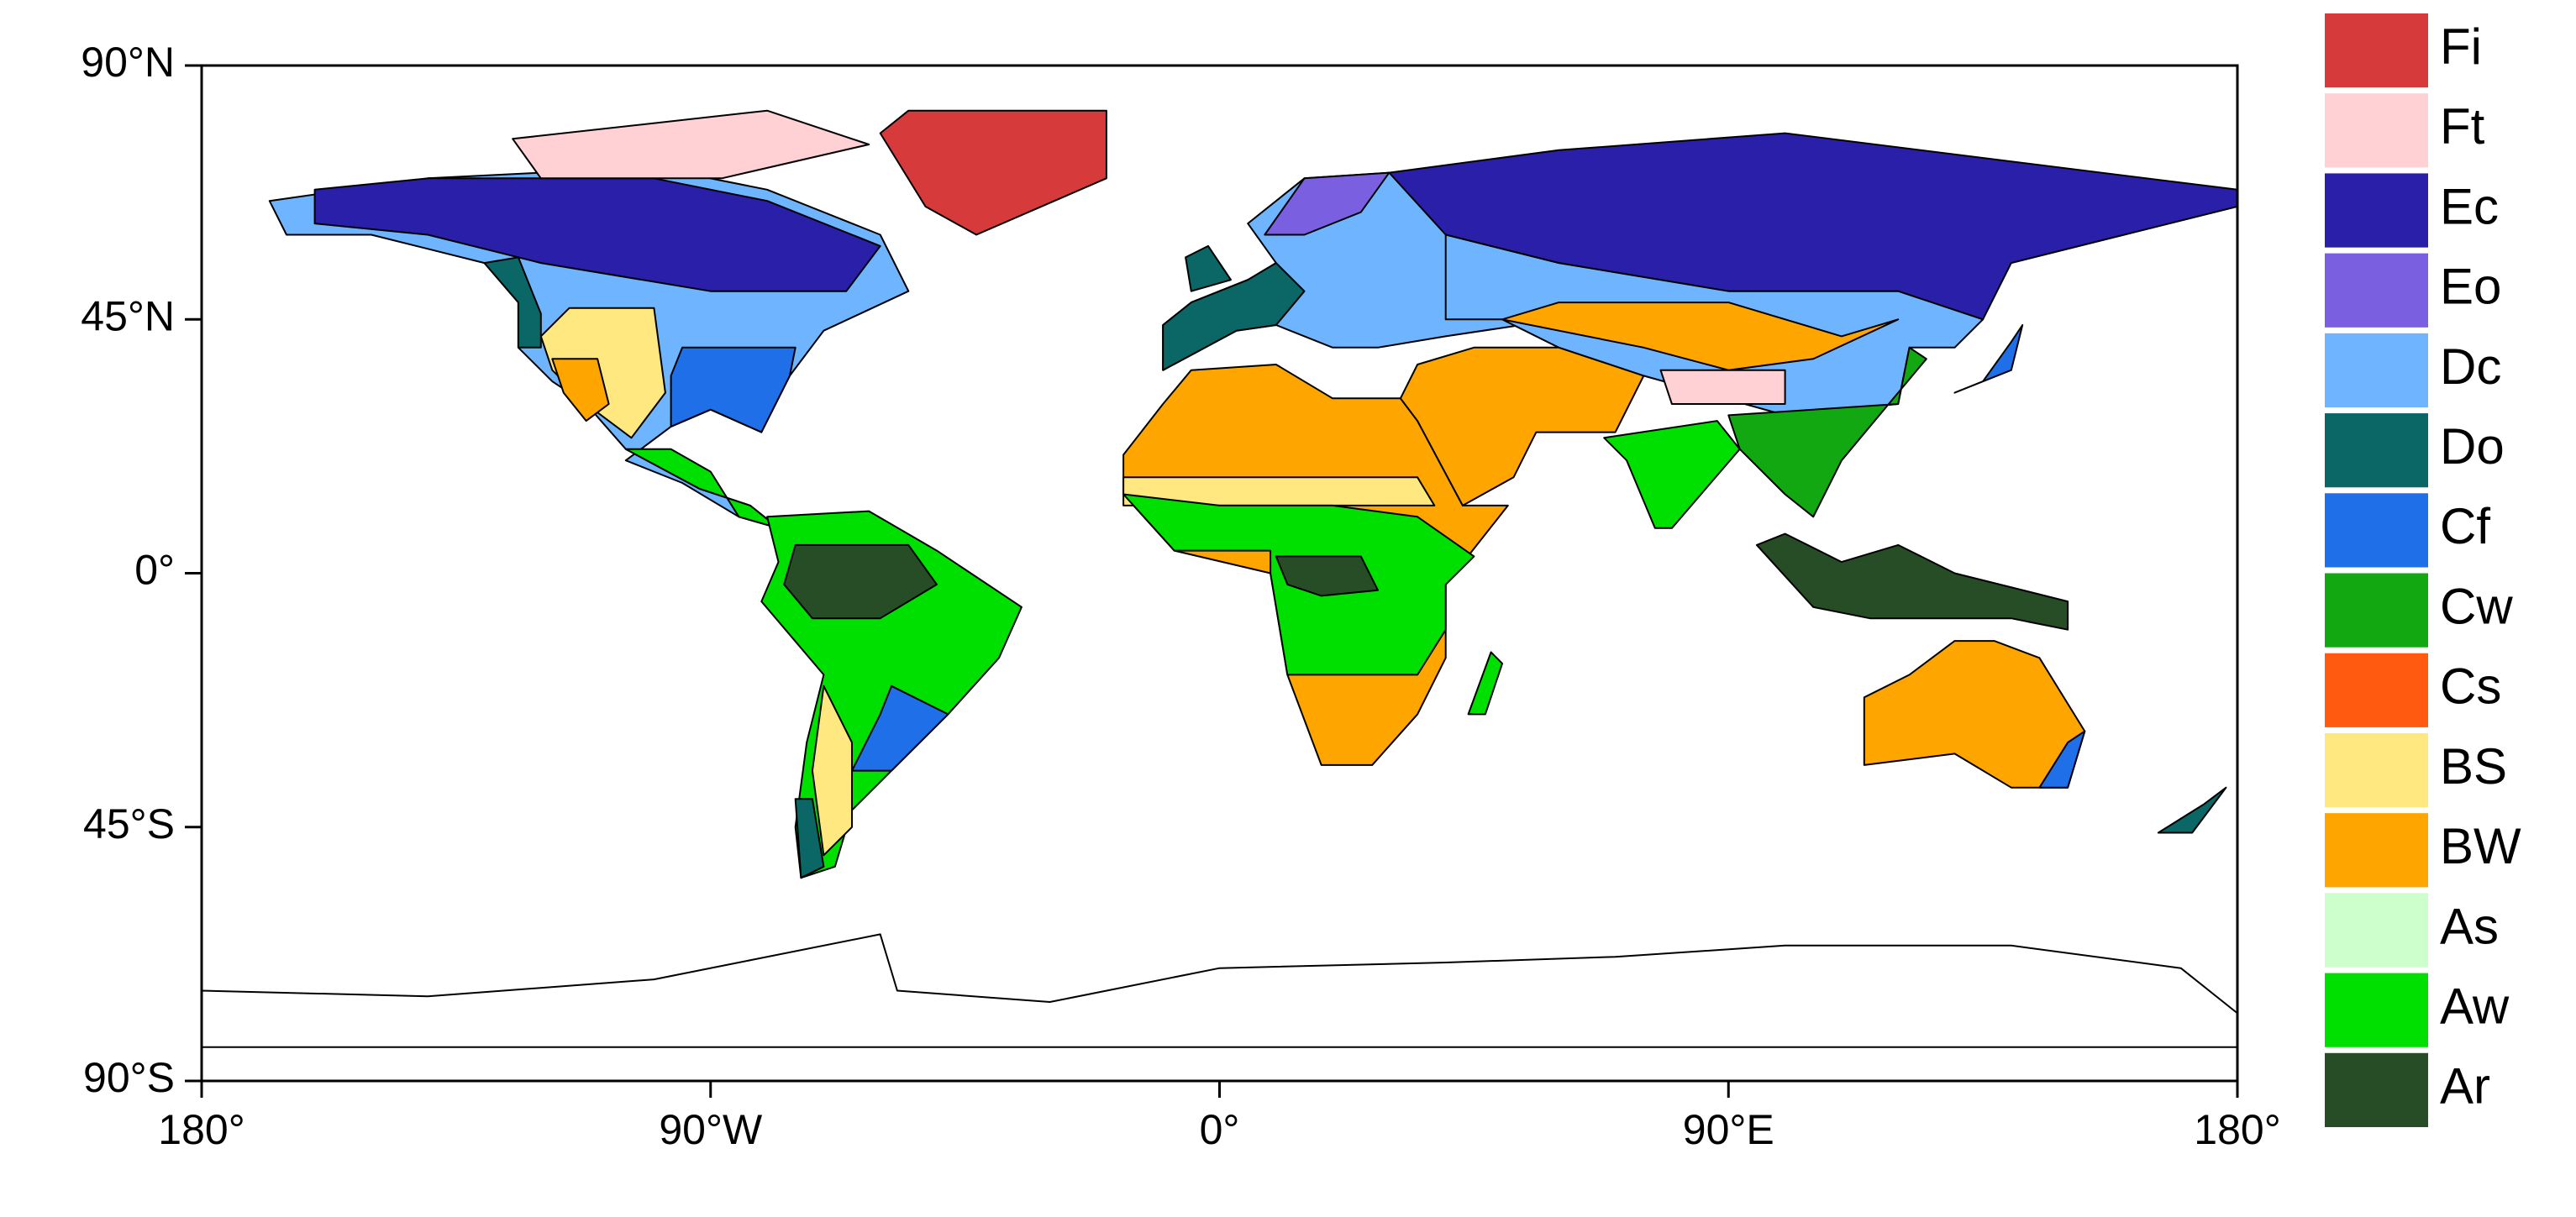 This screenshot has width=2576, height=1217. I want to click on legend-label: Ar, so click(2465, 1087).